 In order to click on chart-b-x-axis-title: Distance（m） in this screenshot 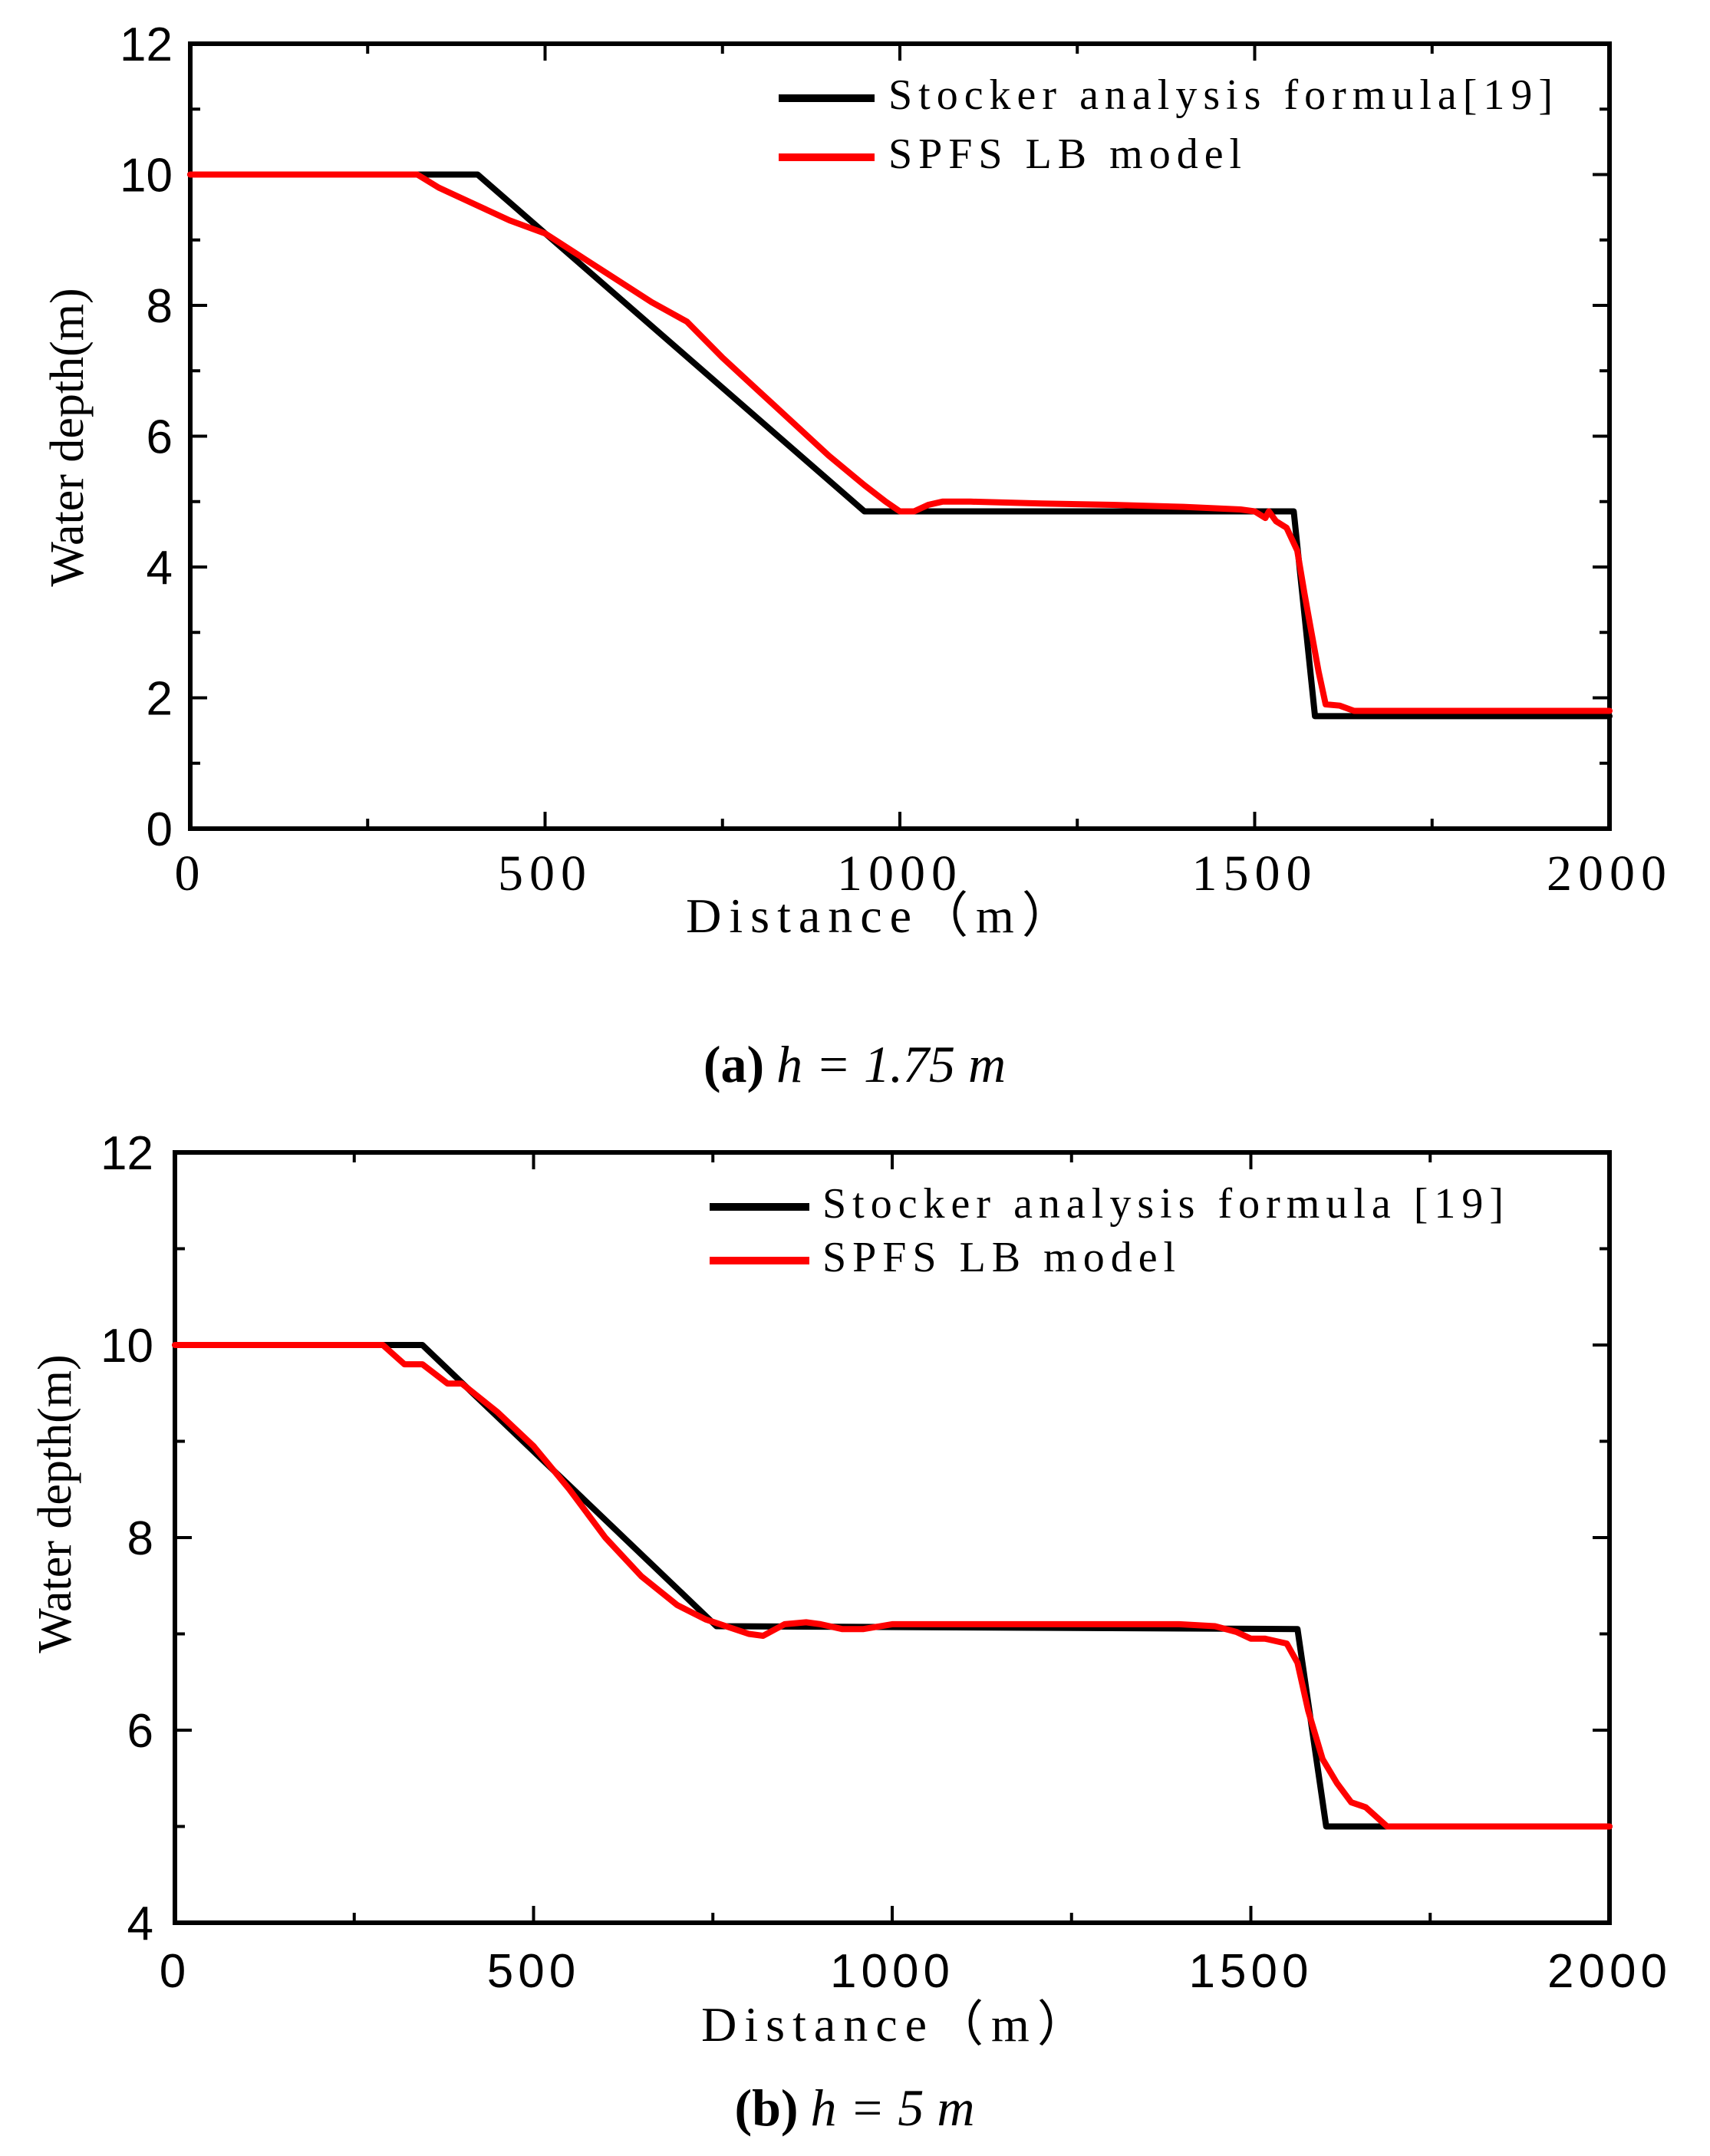, I will do `click(898, 2024)`.